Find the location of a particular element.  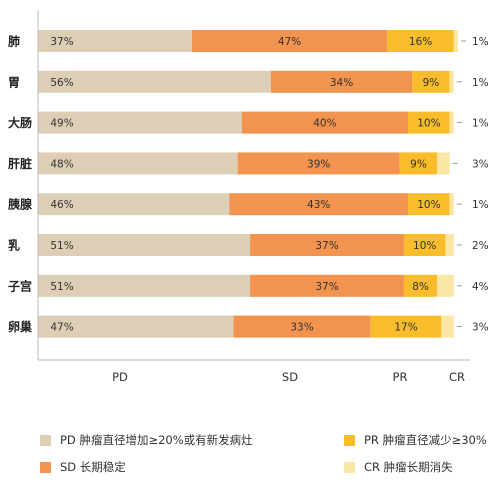

legend-label: PR 肿瘤直径减少≥30% is located at coordinates (425, 440).